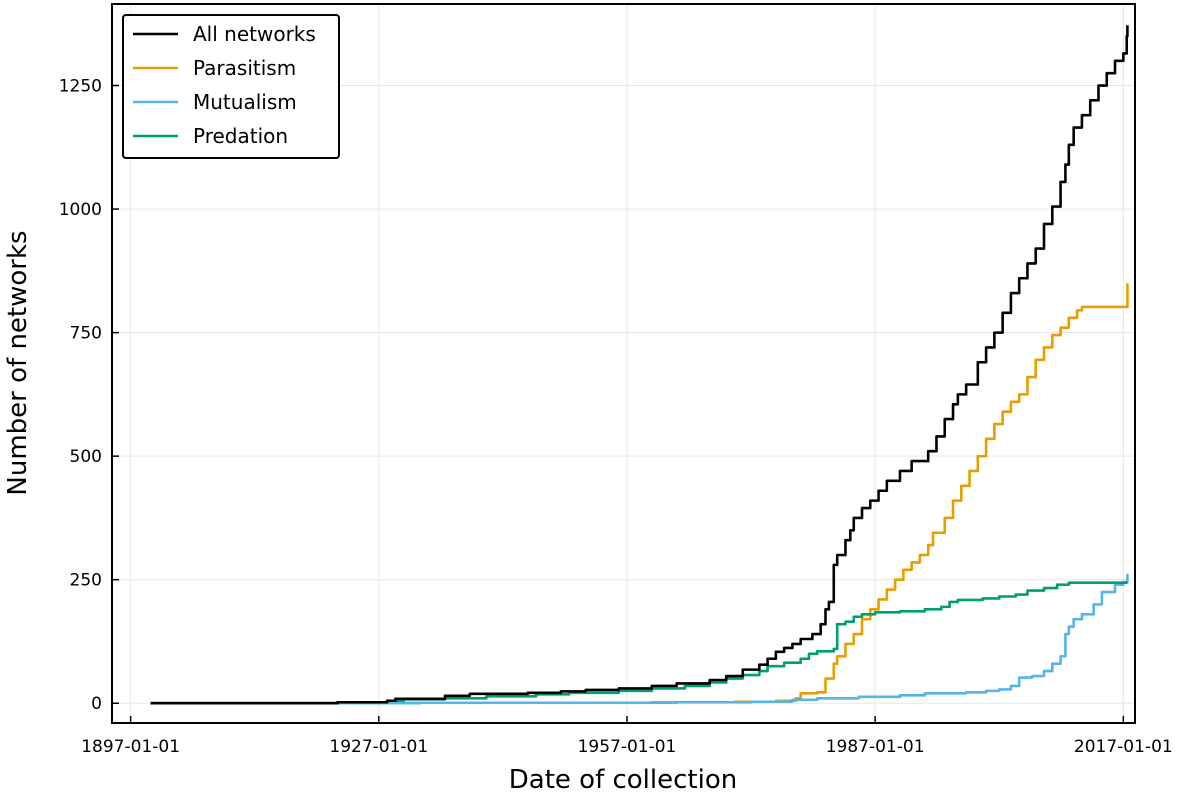 The width and height of the screenshot is (1200, 800). Describe the element at coordinates (96, 704) in the screenshot. I see `y-tick-label: 0` at that location.